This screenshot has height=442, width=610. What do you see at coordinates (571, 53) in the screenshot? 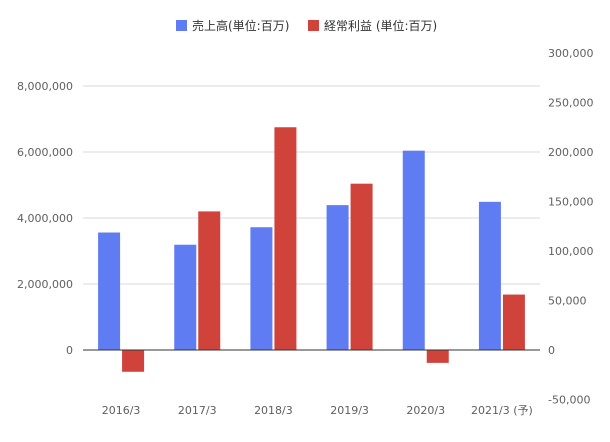
I see `right-tick-label: 300,000` at bounding box center [571, 53].